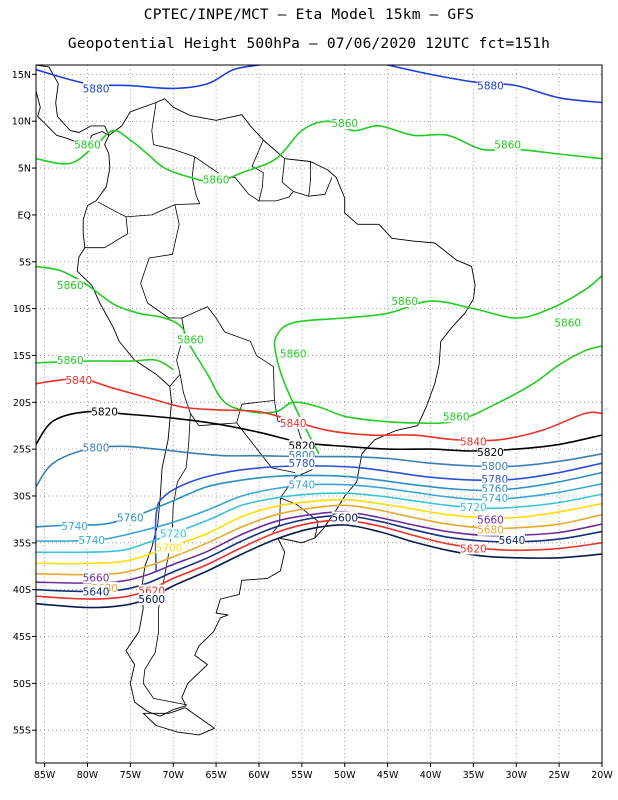  I want to click on lon-tick-label: 70W, so click(173, 775).